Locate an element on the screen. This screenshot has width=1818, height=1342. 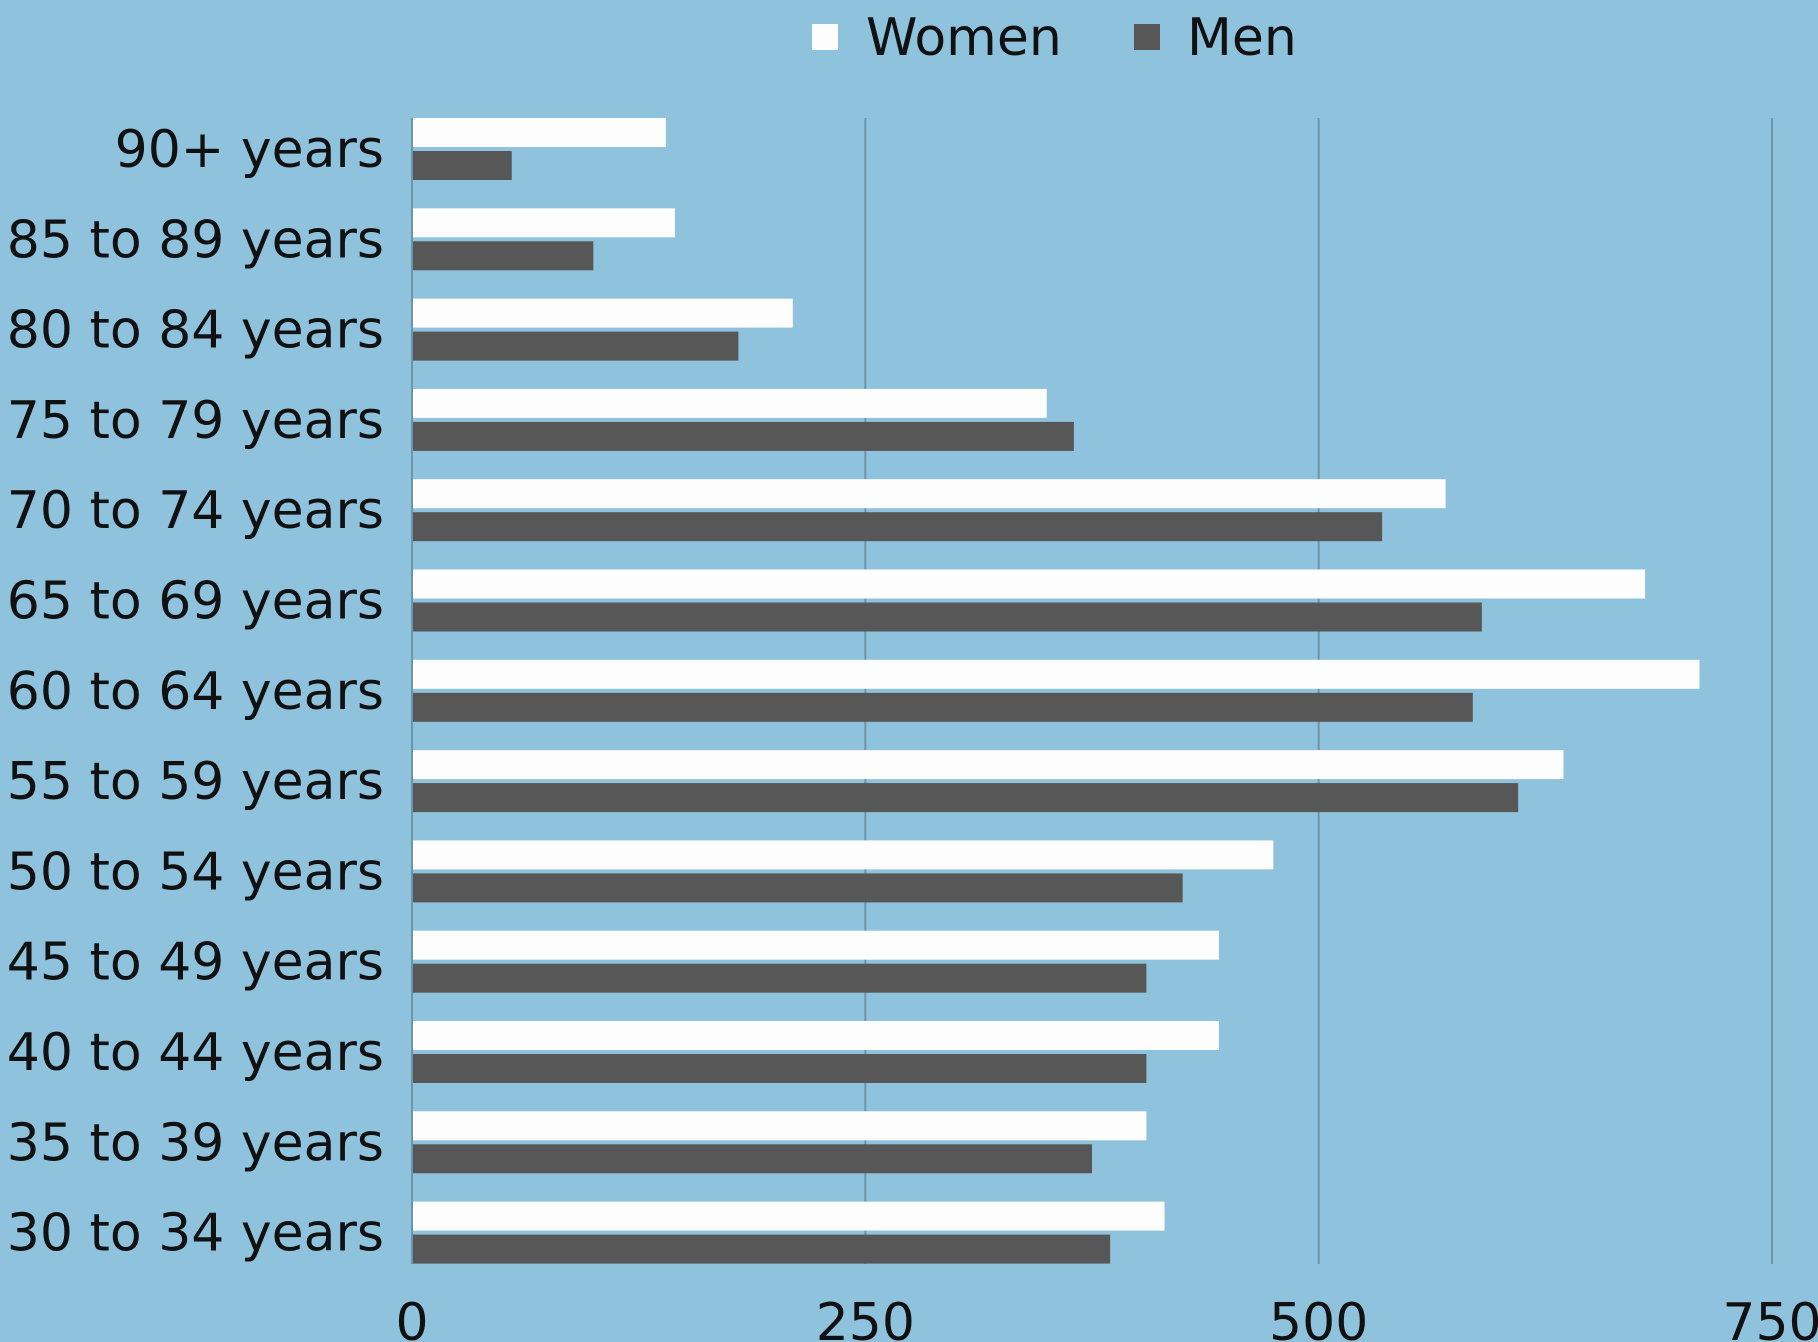
category-label: 65 to 69 years is located at coordinates (195, 602).